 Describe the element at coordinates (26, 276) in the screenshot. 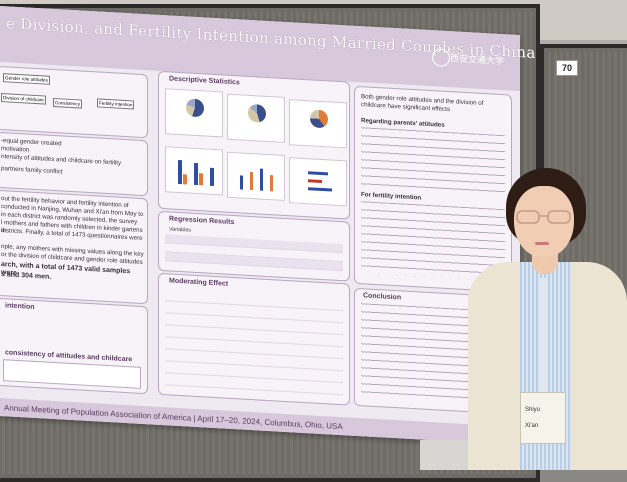

I see `text-line: s and 304 men.` at that location.